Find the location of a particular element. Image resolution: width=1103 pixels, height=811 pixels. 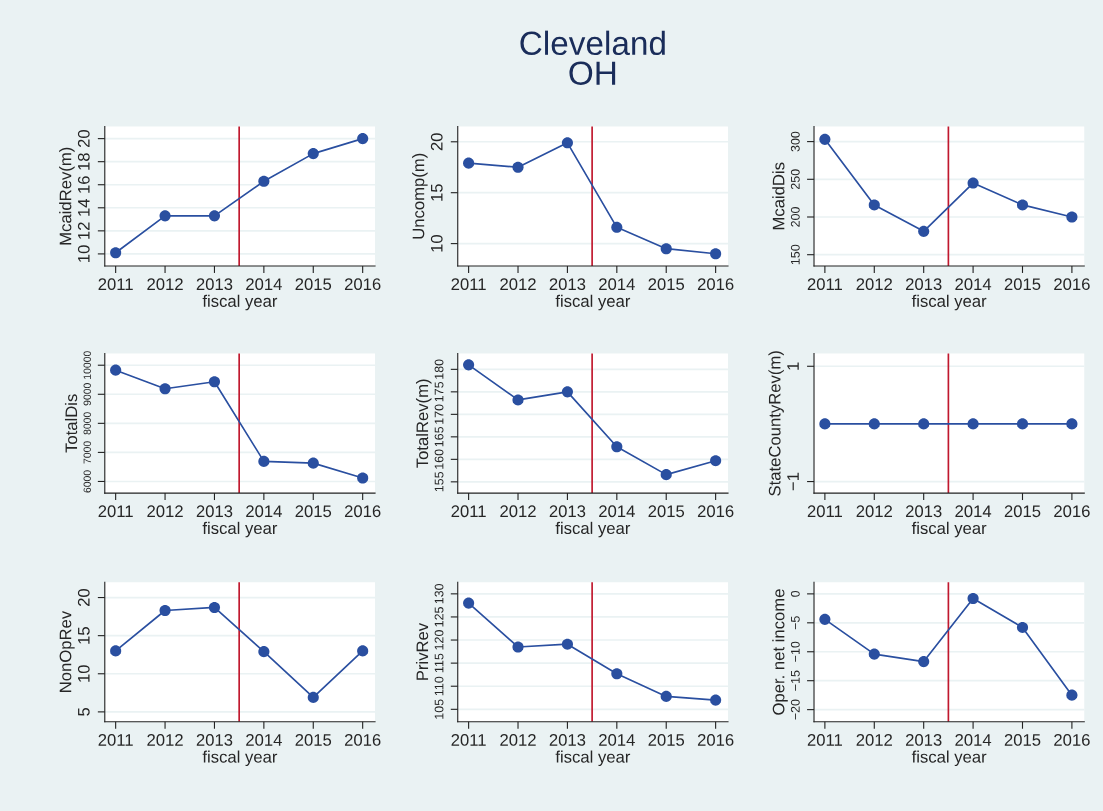

y-tick-label: −10 is located at coordinates (795, 651).